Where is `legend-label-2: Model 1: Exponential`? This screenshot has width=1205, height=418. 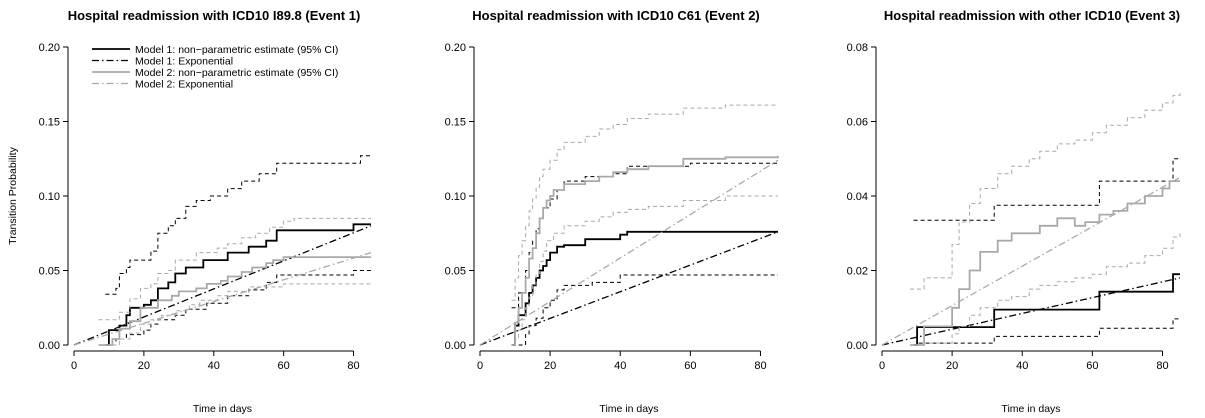
legend-label-2: Model 1: Exponential is located at coordinates (184, 62).